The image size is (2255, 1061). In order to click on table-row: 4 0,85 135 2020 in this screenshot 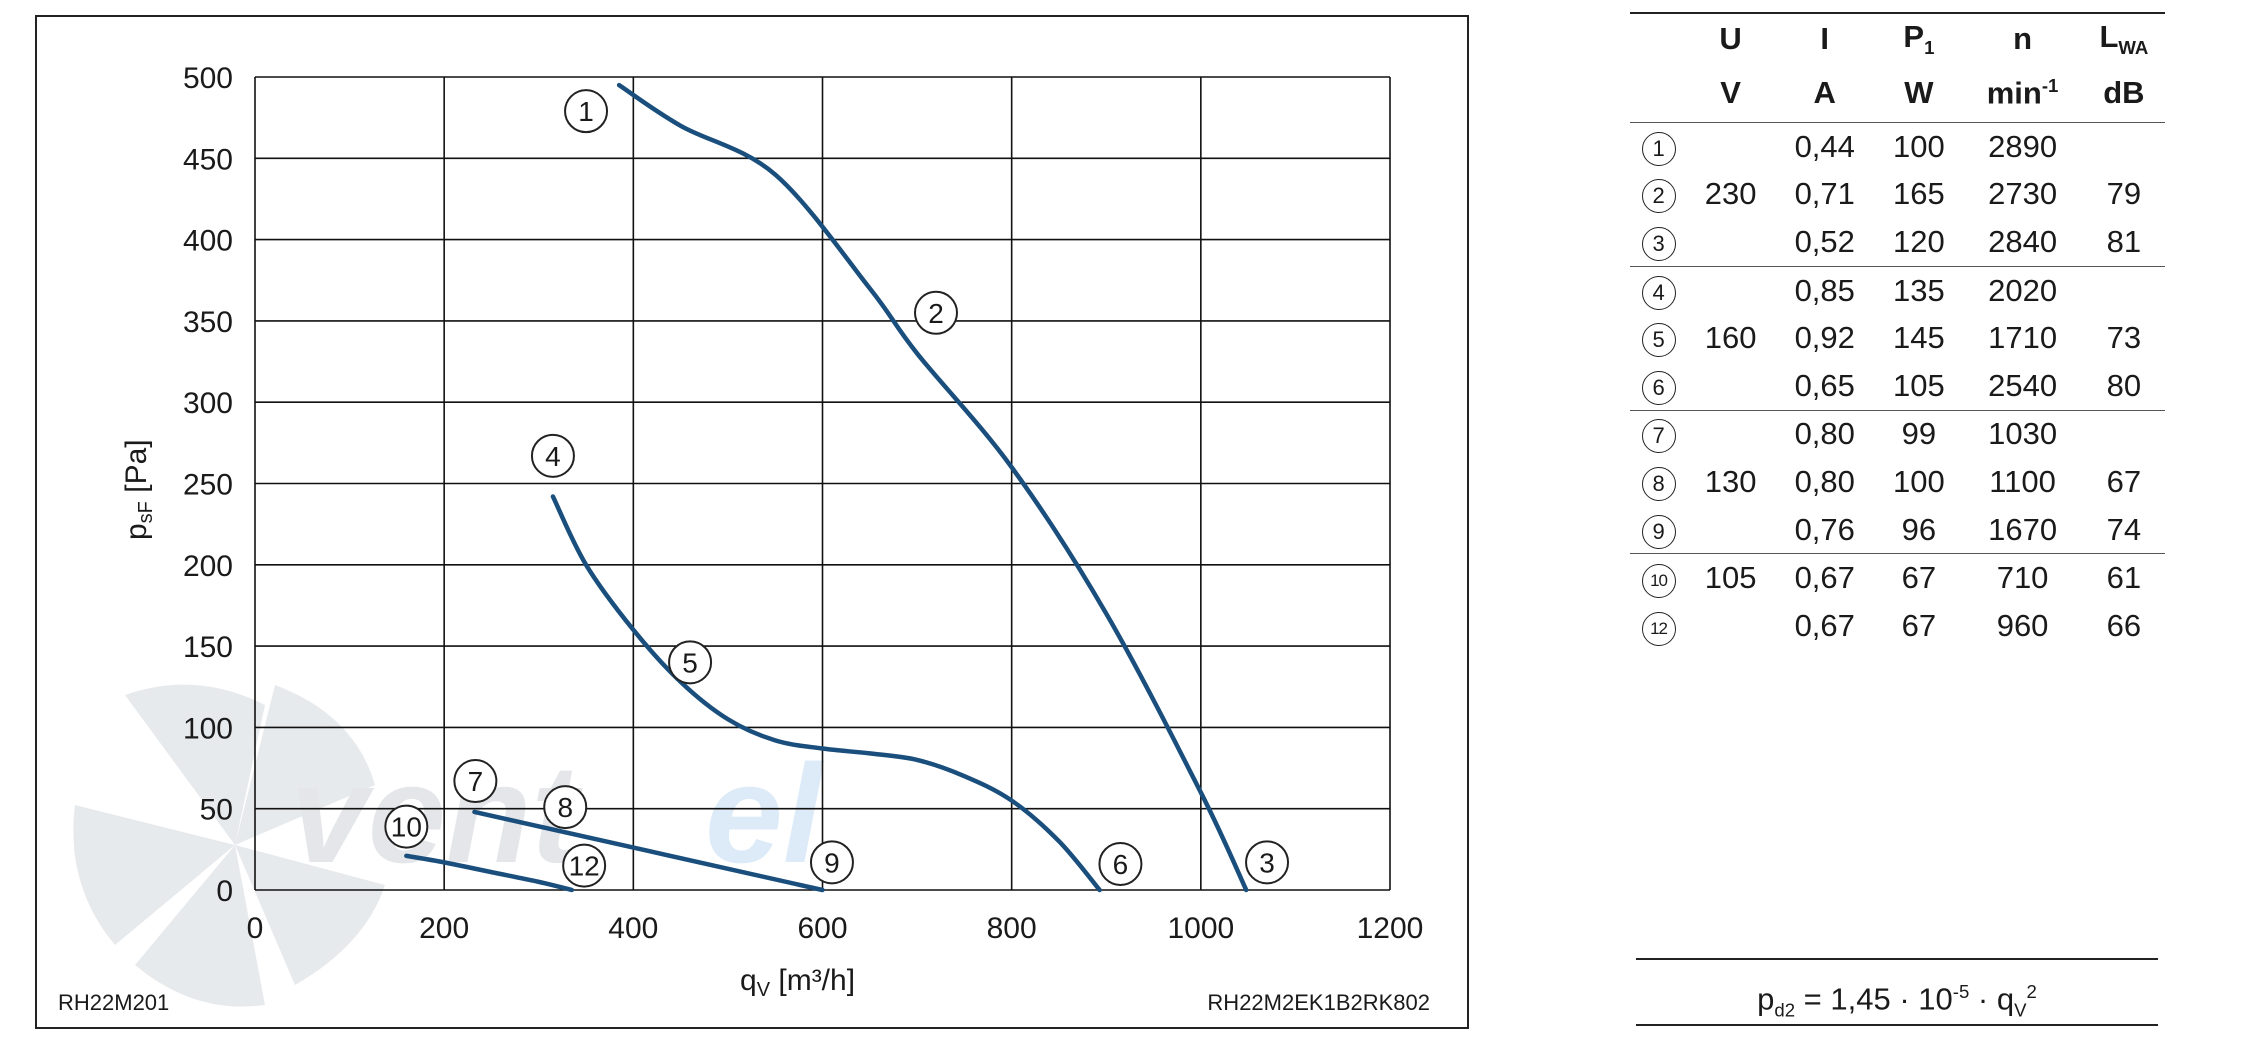, I will do `click(1897, 290)`.